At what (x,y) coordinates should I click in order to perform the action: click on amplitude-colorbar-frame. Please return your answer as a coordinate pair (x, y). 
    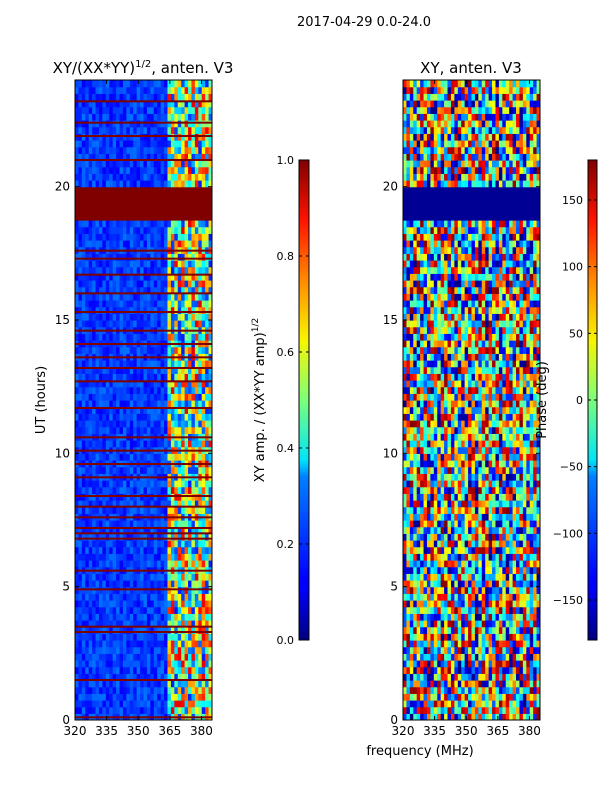
    Looking at the image, I should click on (304, 400).